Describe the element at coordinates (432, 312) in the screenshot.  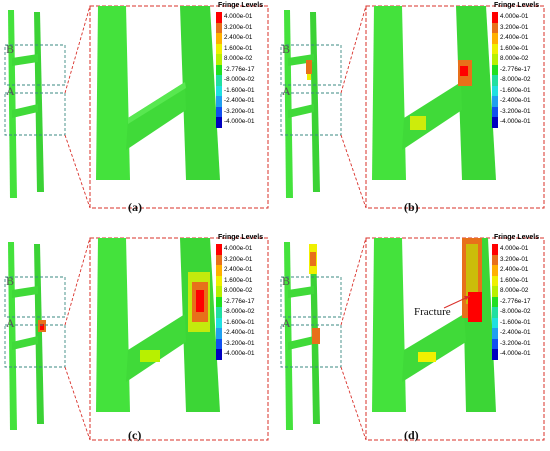
I see `fracture-label: Fracture` at that location.